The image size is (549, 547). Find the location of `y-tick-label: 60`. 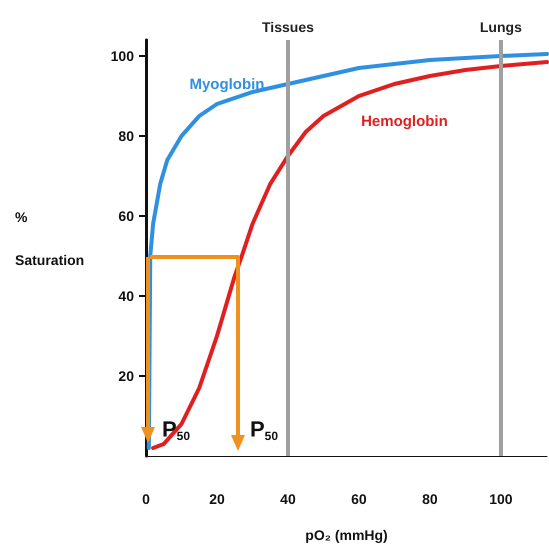

y-tick-label: 60 is located at coordinates (126, 216).